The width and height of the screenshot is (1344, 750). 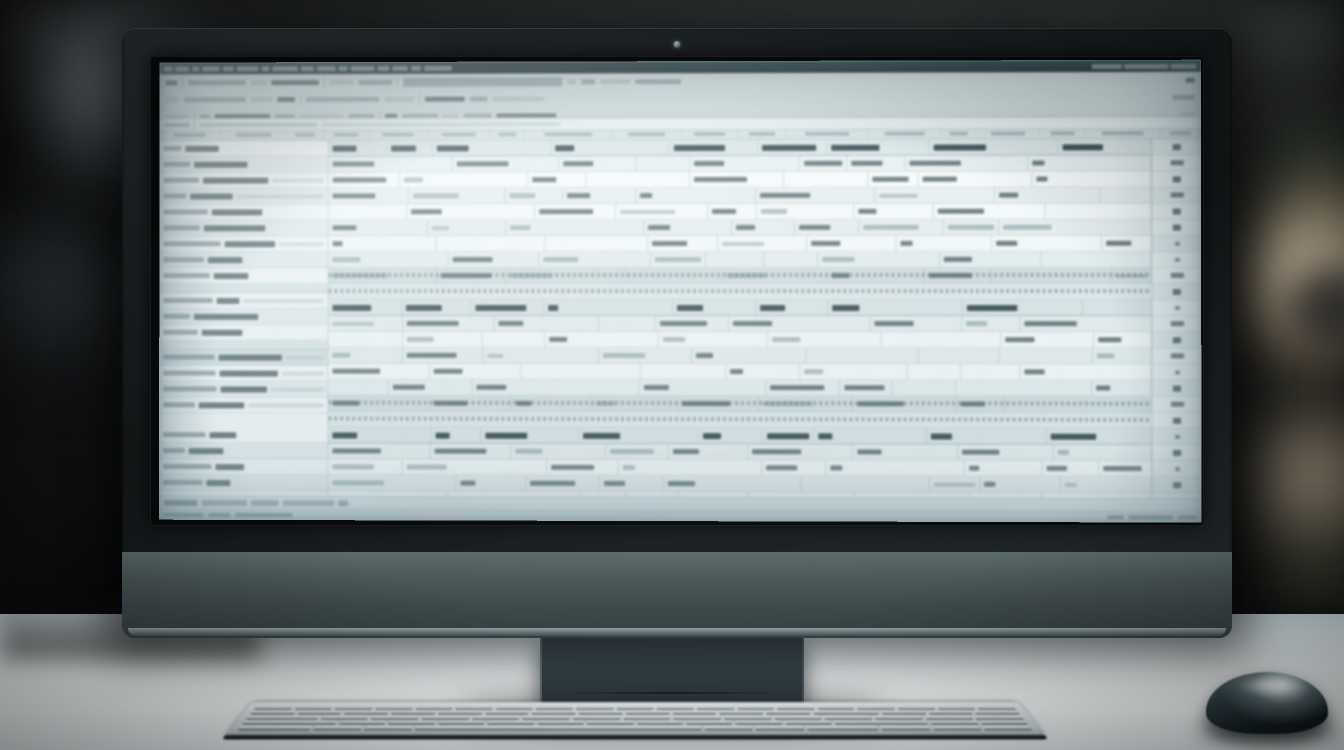 I want to click on sort-icon, so click(x=1177, y=195).